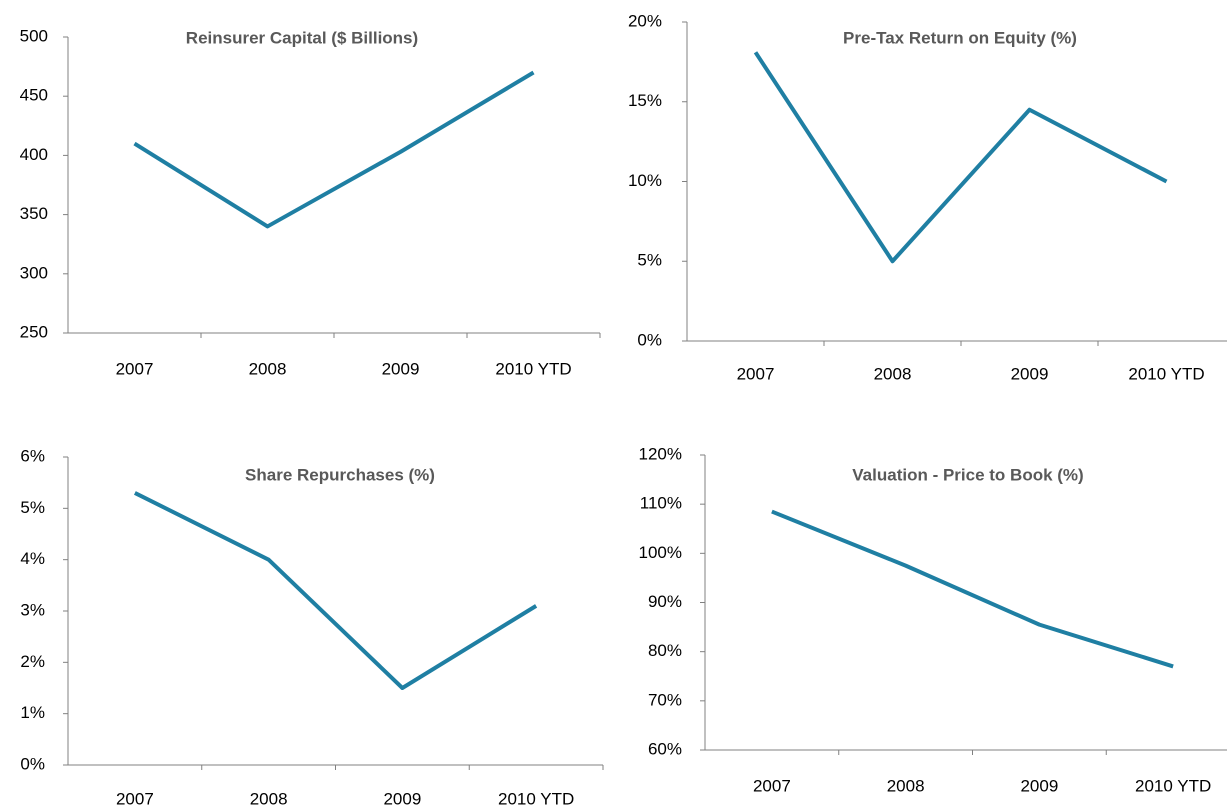 This screenshot has width=1227, height=809. Describe the element at coordinates (34, 95) in the screenshot. I see `y-tick-label: 450` at that location.